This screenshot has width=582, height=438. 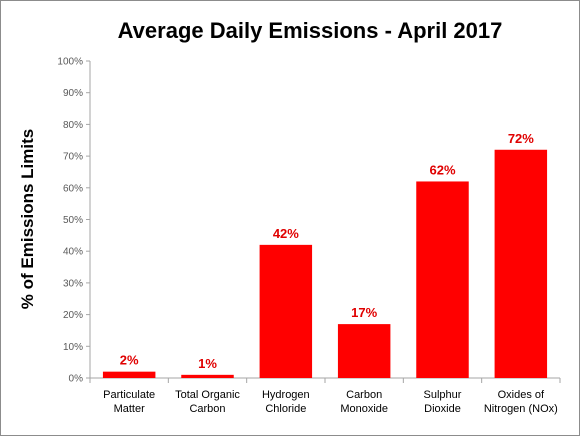 I want to click on y-tick-label: 20%, so click(x=73, y=315).